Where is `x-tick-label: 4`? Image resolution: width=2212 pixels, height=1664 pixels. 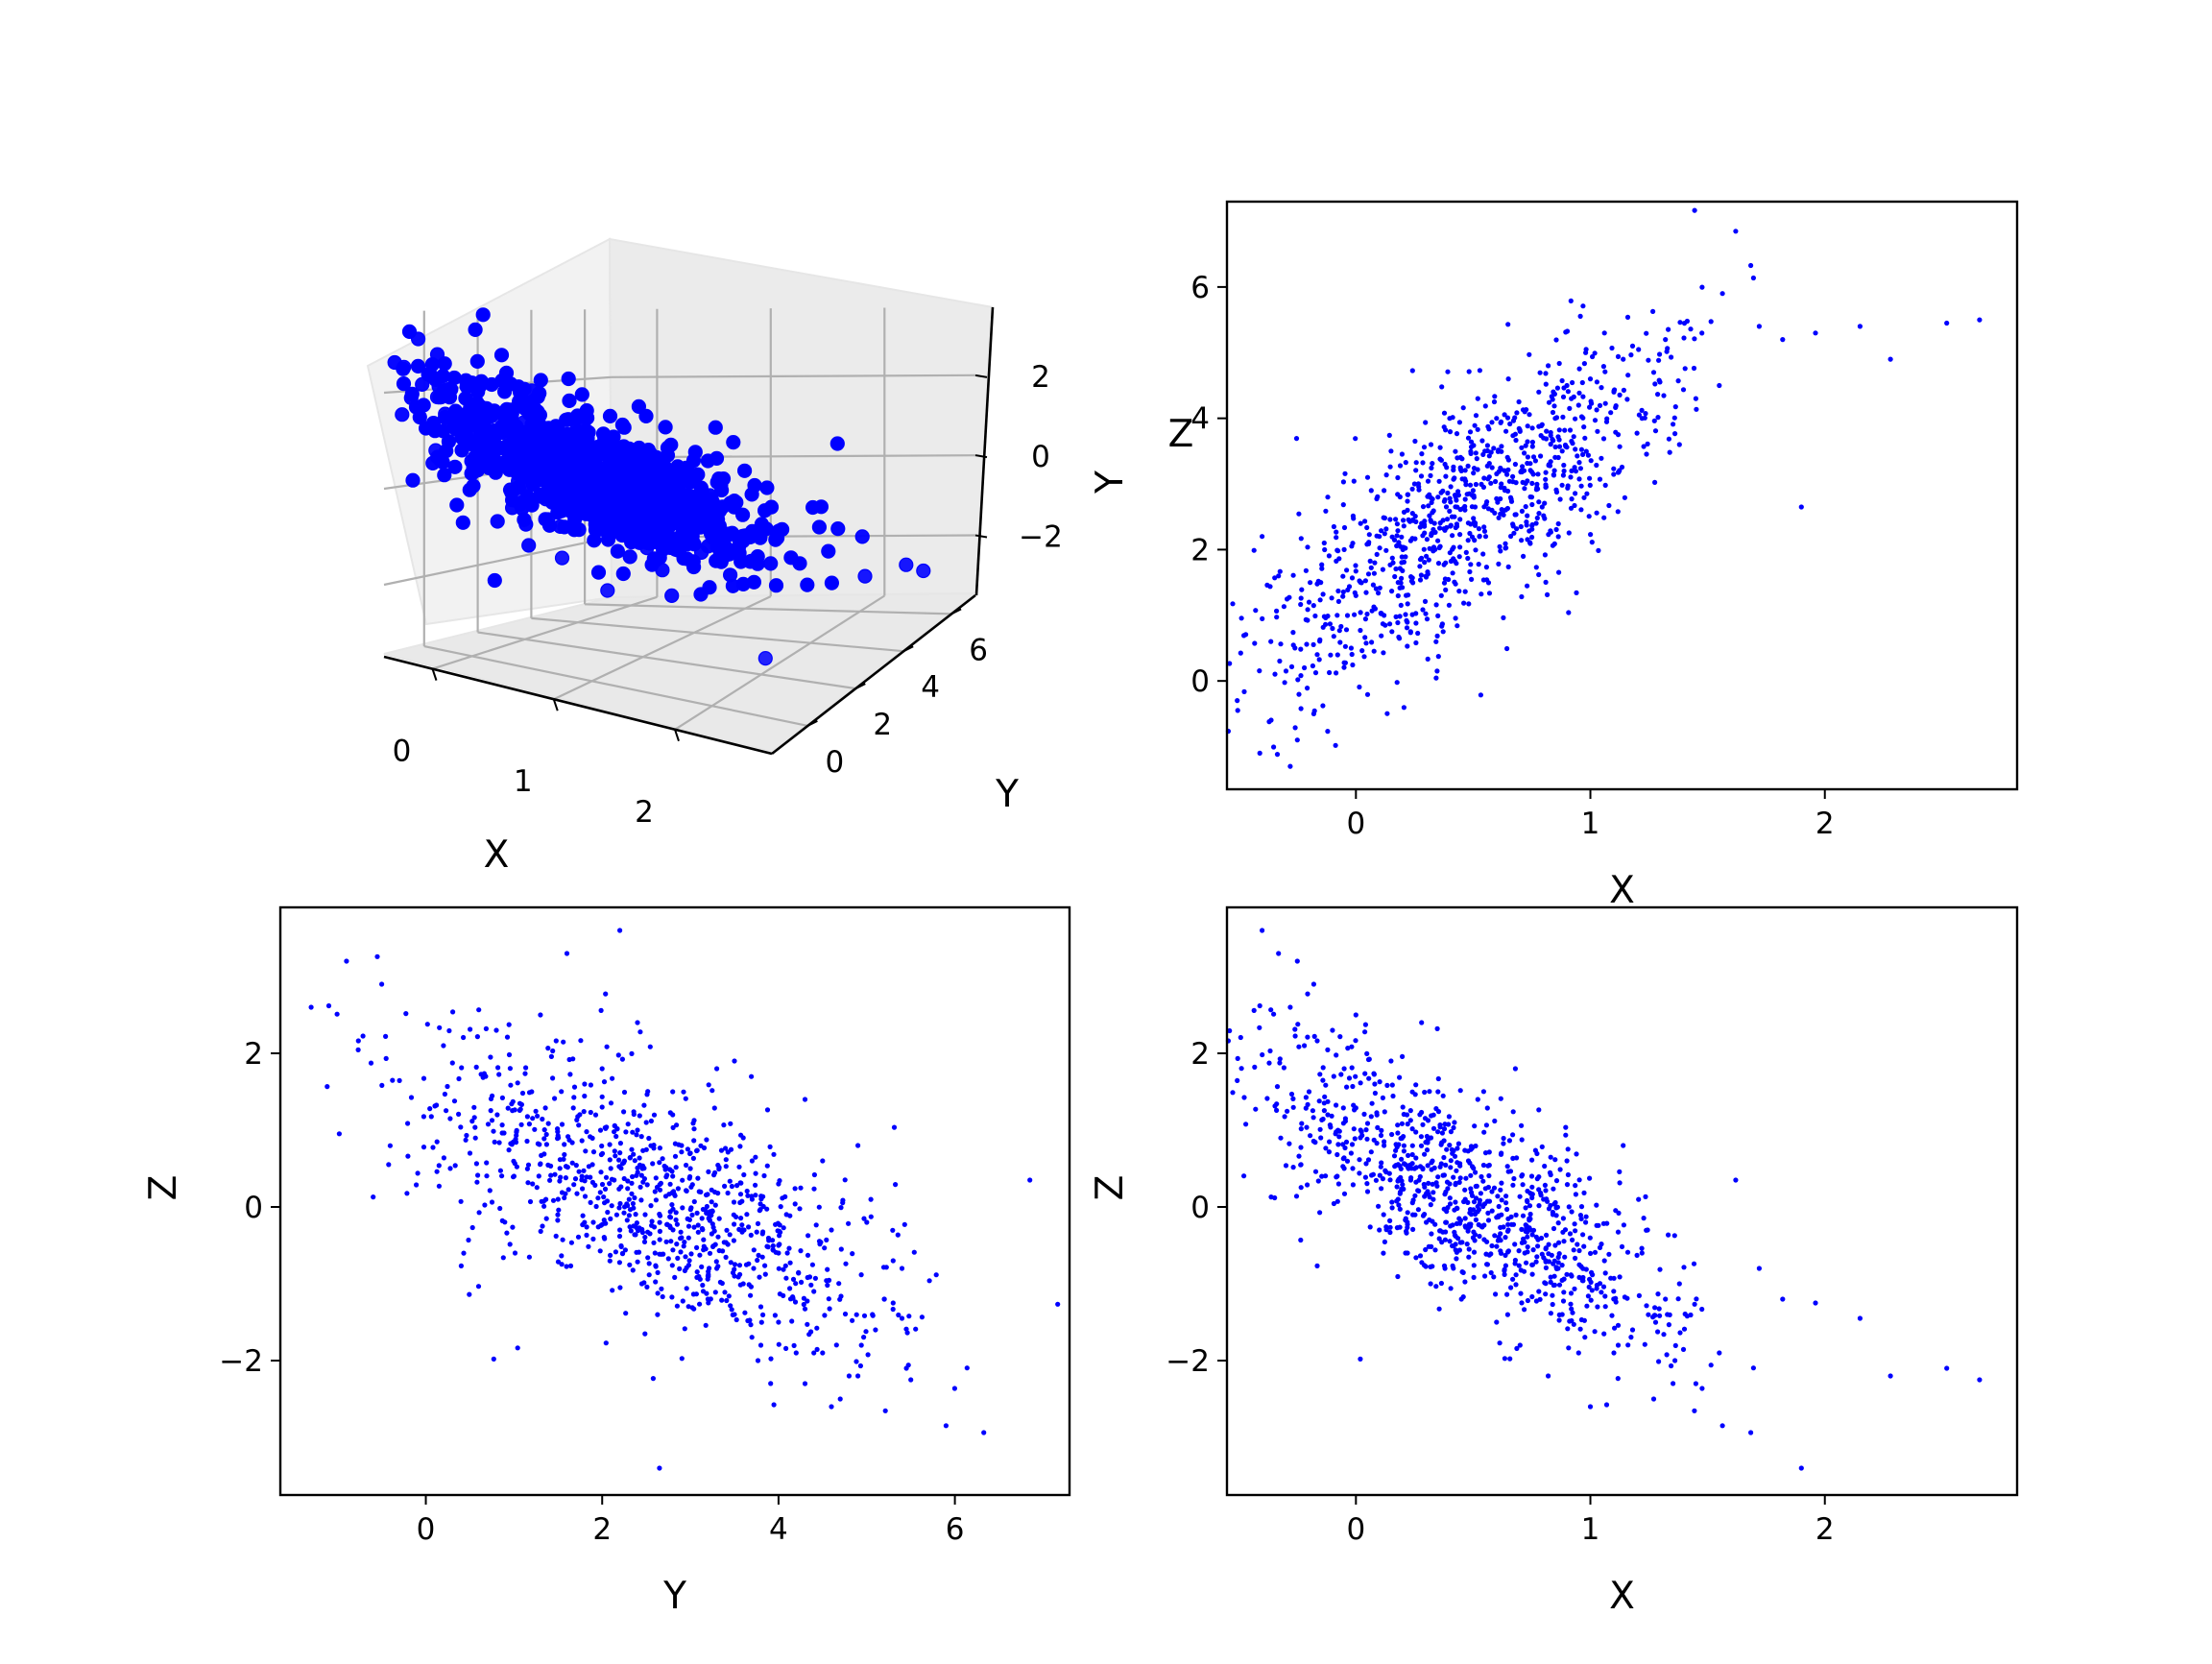 x-tick-label: 4 is located at coordinates (778, 1530).